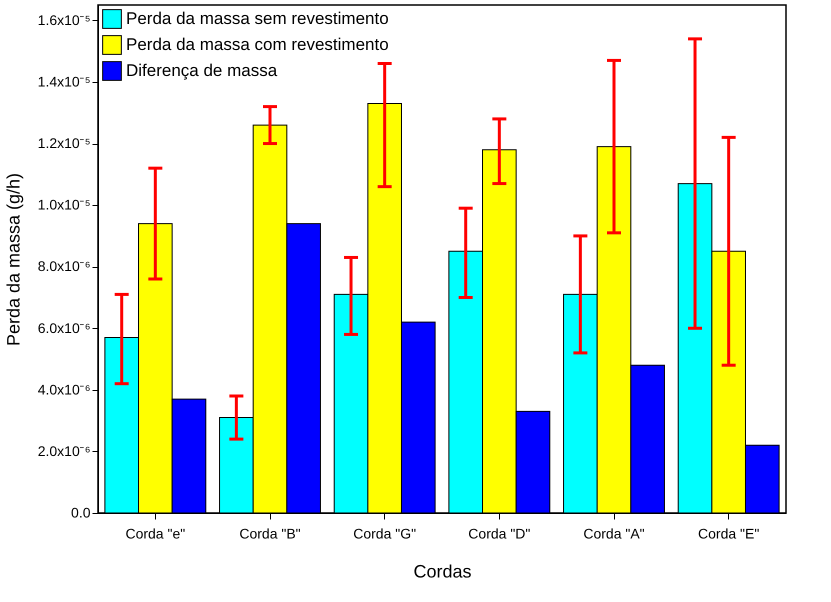 The width and height of the screenshot is (831, 602). I want to click on legend-label: Perda da massa com revestimento, so click(257, 44).